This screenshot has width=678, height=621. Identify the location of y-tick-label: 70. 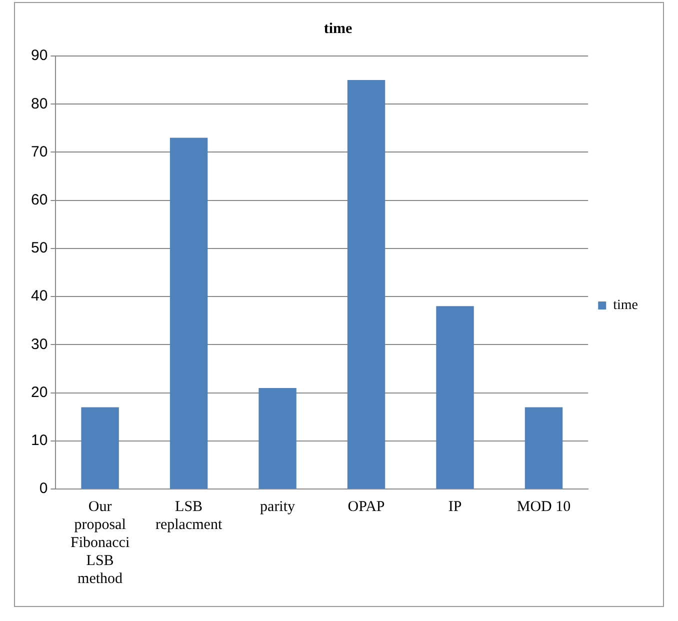
(39, 151).